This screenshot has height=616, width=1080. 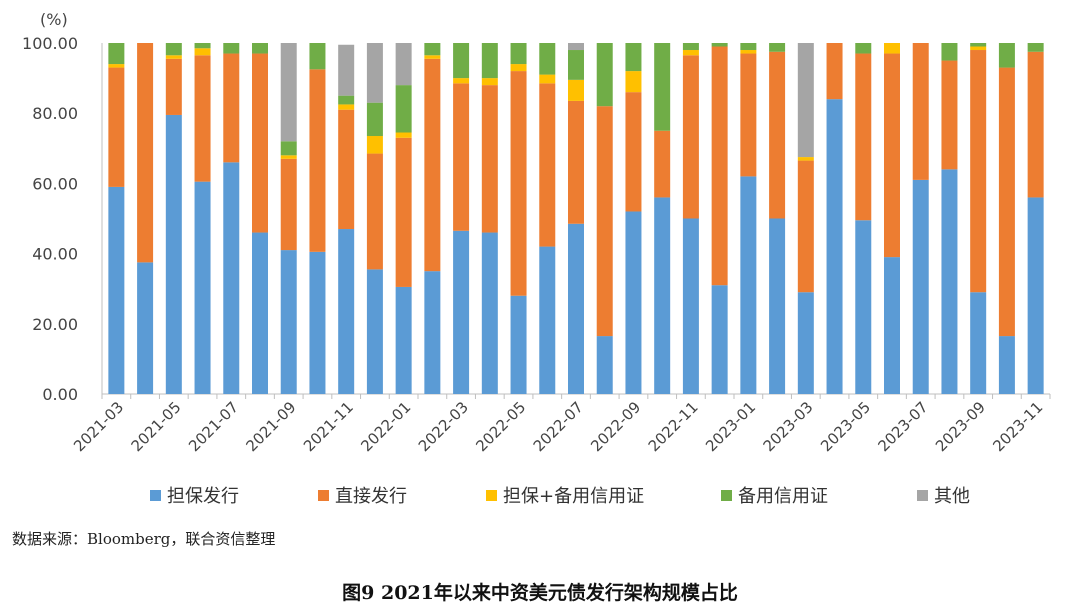 What do you see at coordinates (50, 43) in the screenshot?
I see `y-tick-label: 100.00` at bounding box center [50, 43].